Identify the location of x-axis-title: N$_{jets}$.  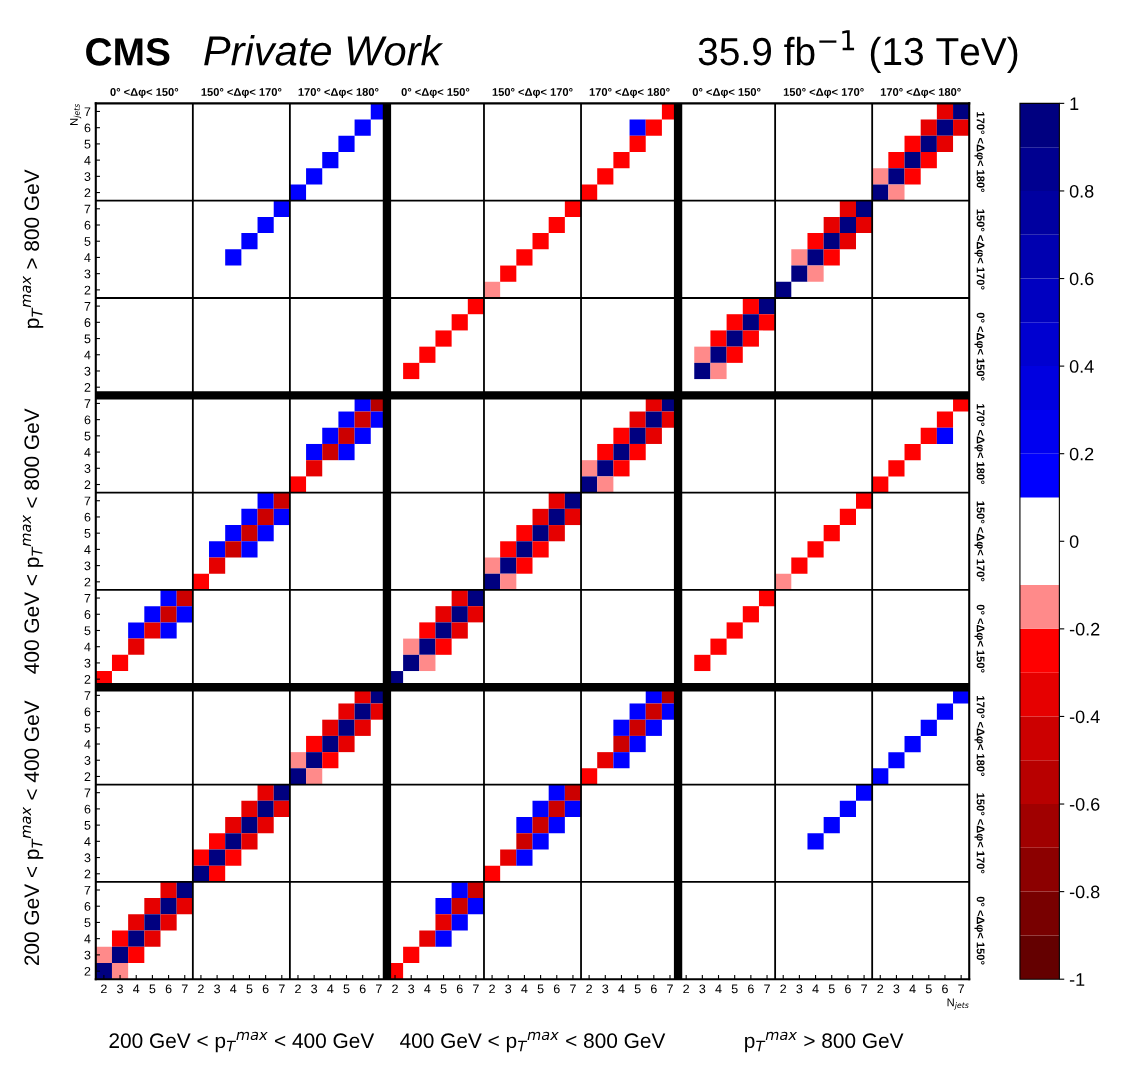
(958, 1004).